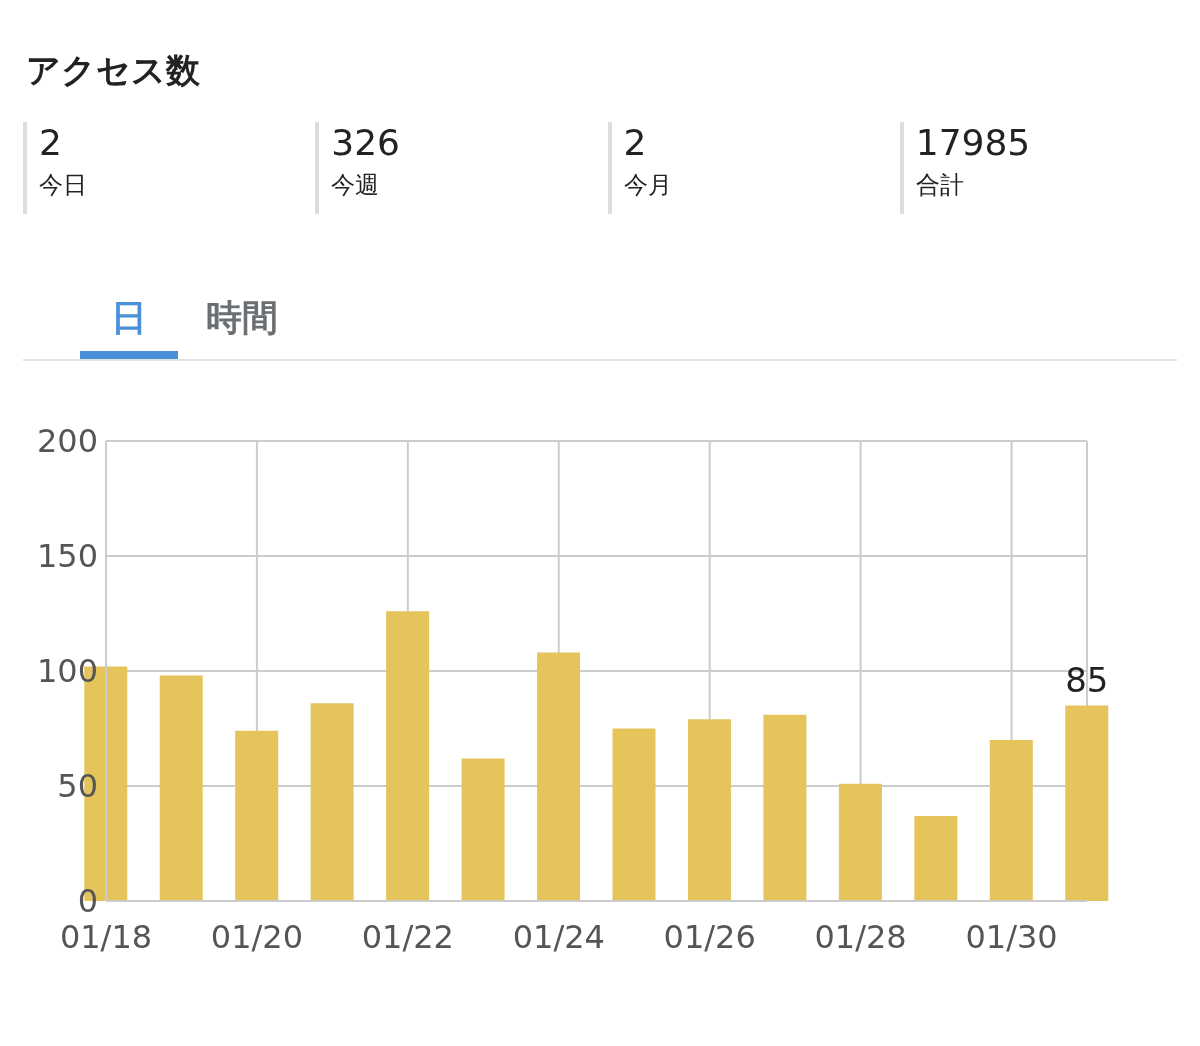  Describe the element at coordinates (67, 671) in the screenshot. I see `y-tick-label: 100` at that location.